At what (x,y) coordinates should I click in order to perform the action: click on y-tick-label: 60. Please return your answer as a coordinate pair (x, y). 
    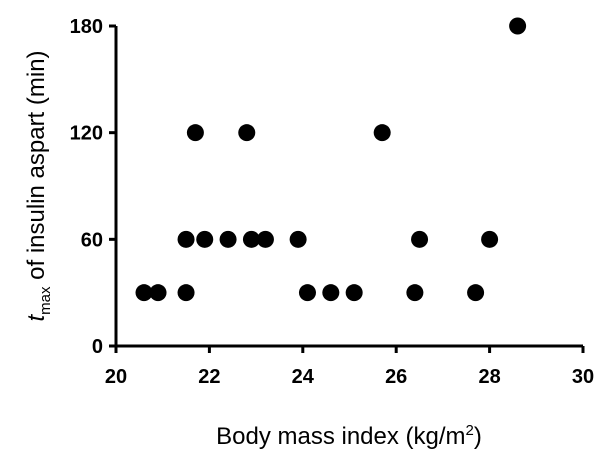
    Looking at the image, I should click on (92, 240).